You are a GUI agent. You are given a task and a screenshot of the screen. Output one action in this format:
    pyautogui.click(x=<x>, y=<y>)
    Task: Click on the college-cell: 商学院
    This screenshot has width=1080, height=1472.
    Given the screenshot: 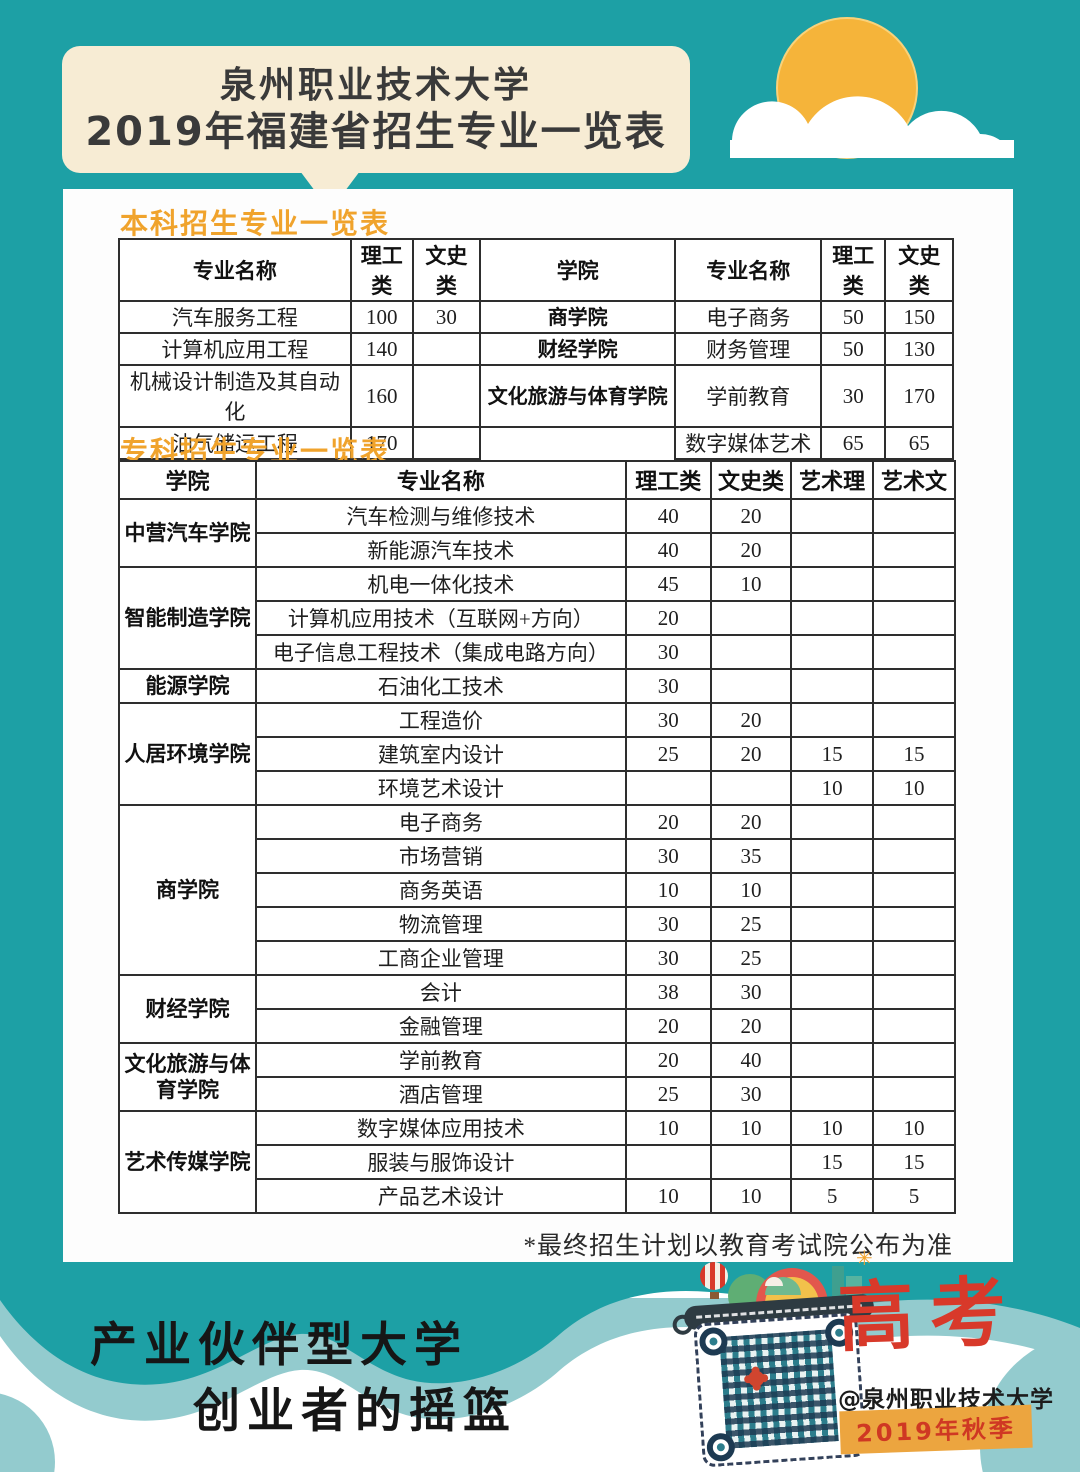 What is the action you would take?
    pyautogui.click(x=578, y=317)
    